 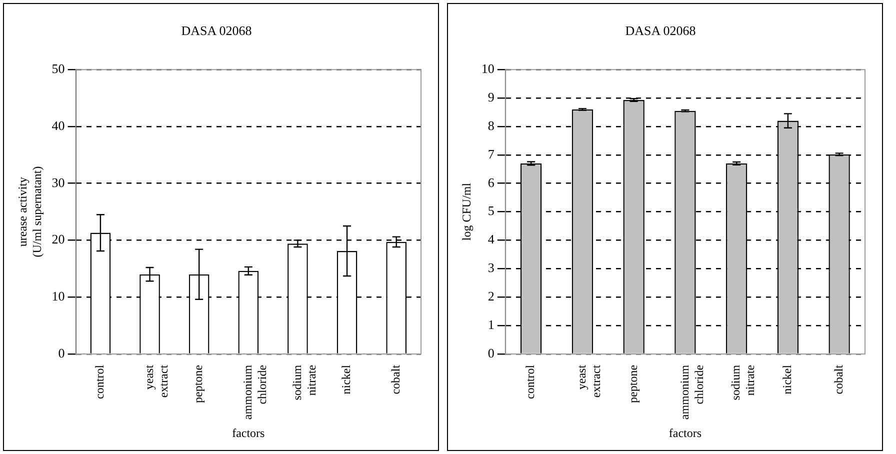 I want to click on y-tick-label: 5, so click(x=491, y=210).